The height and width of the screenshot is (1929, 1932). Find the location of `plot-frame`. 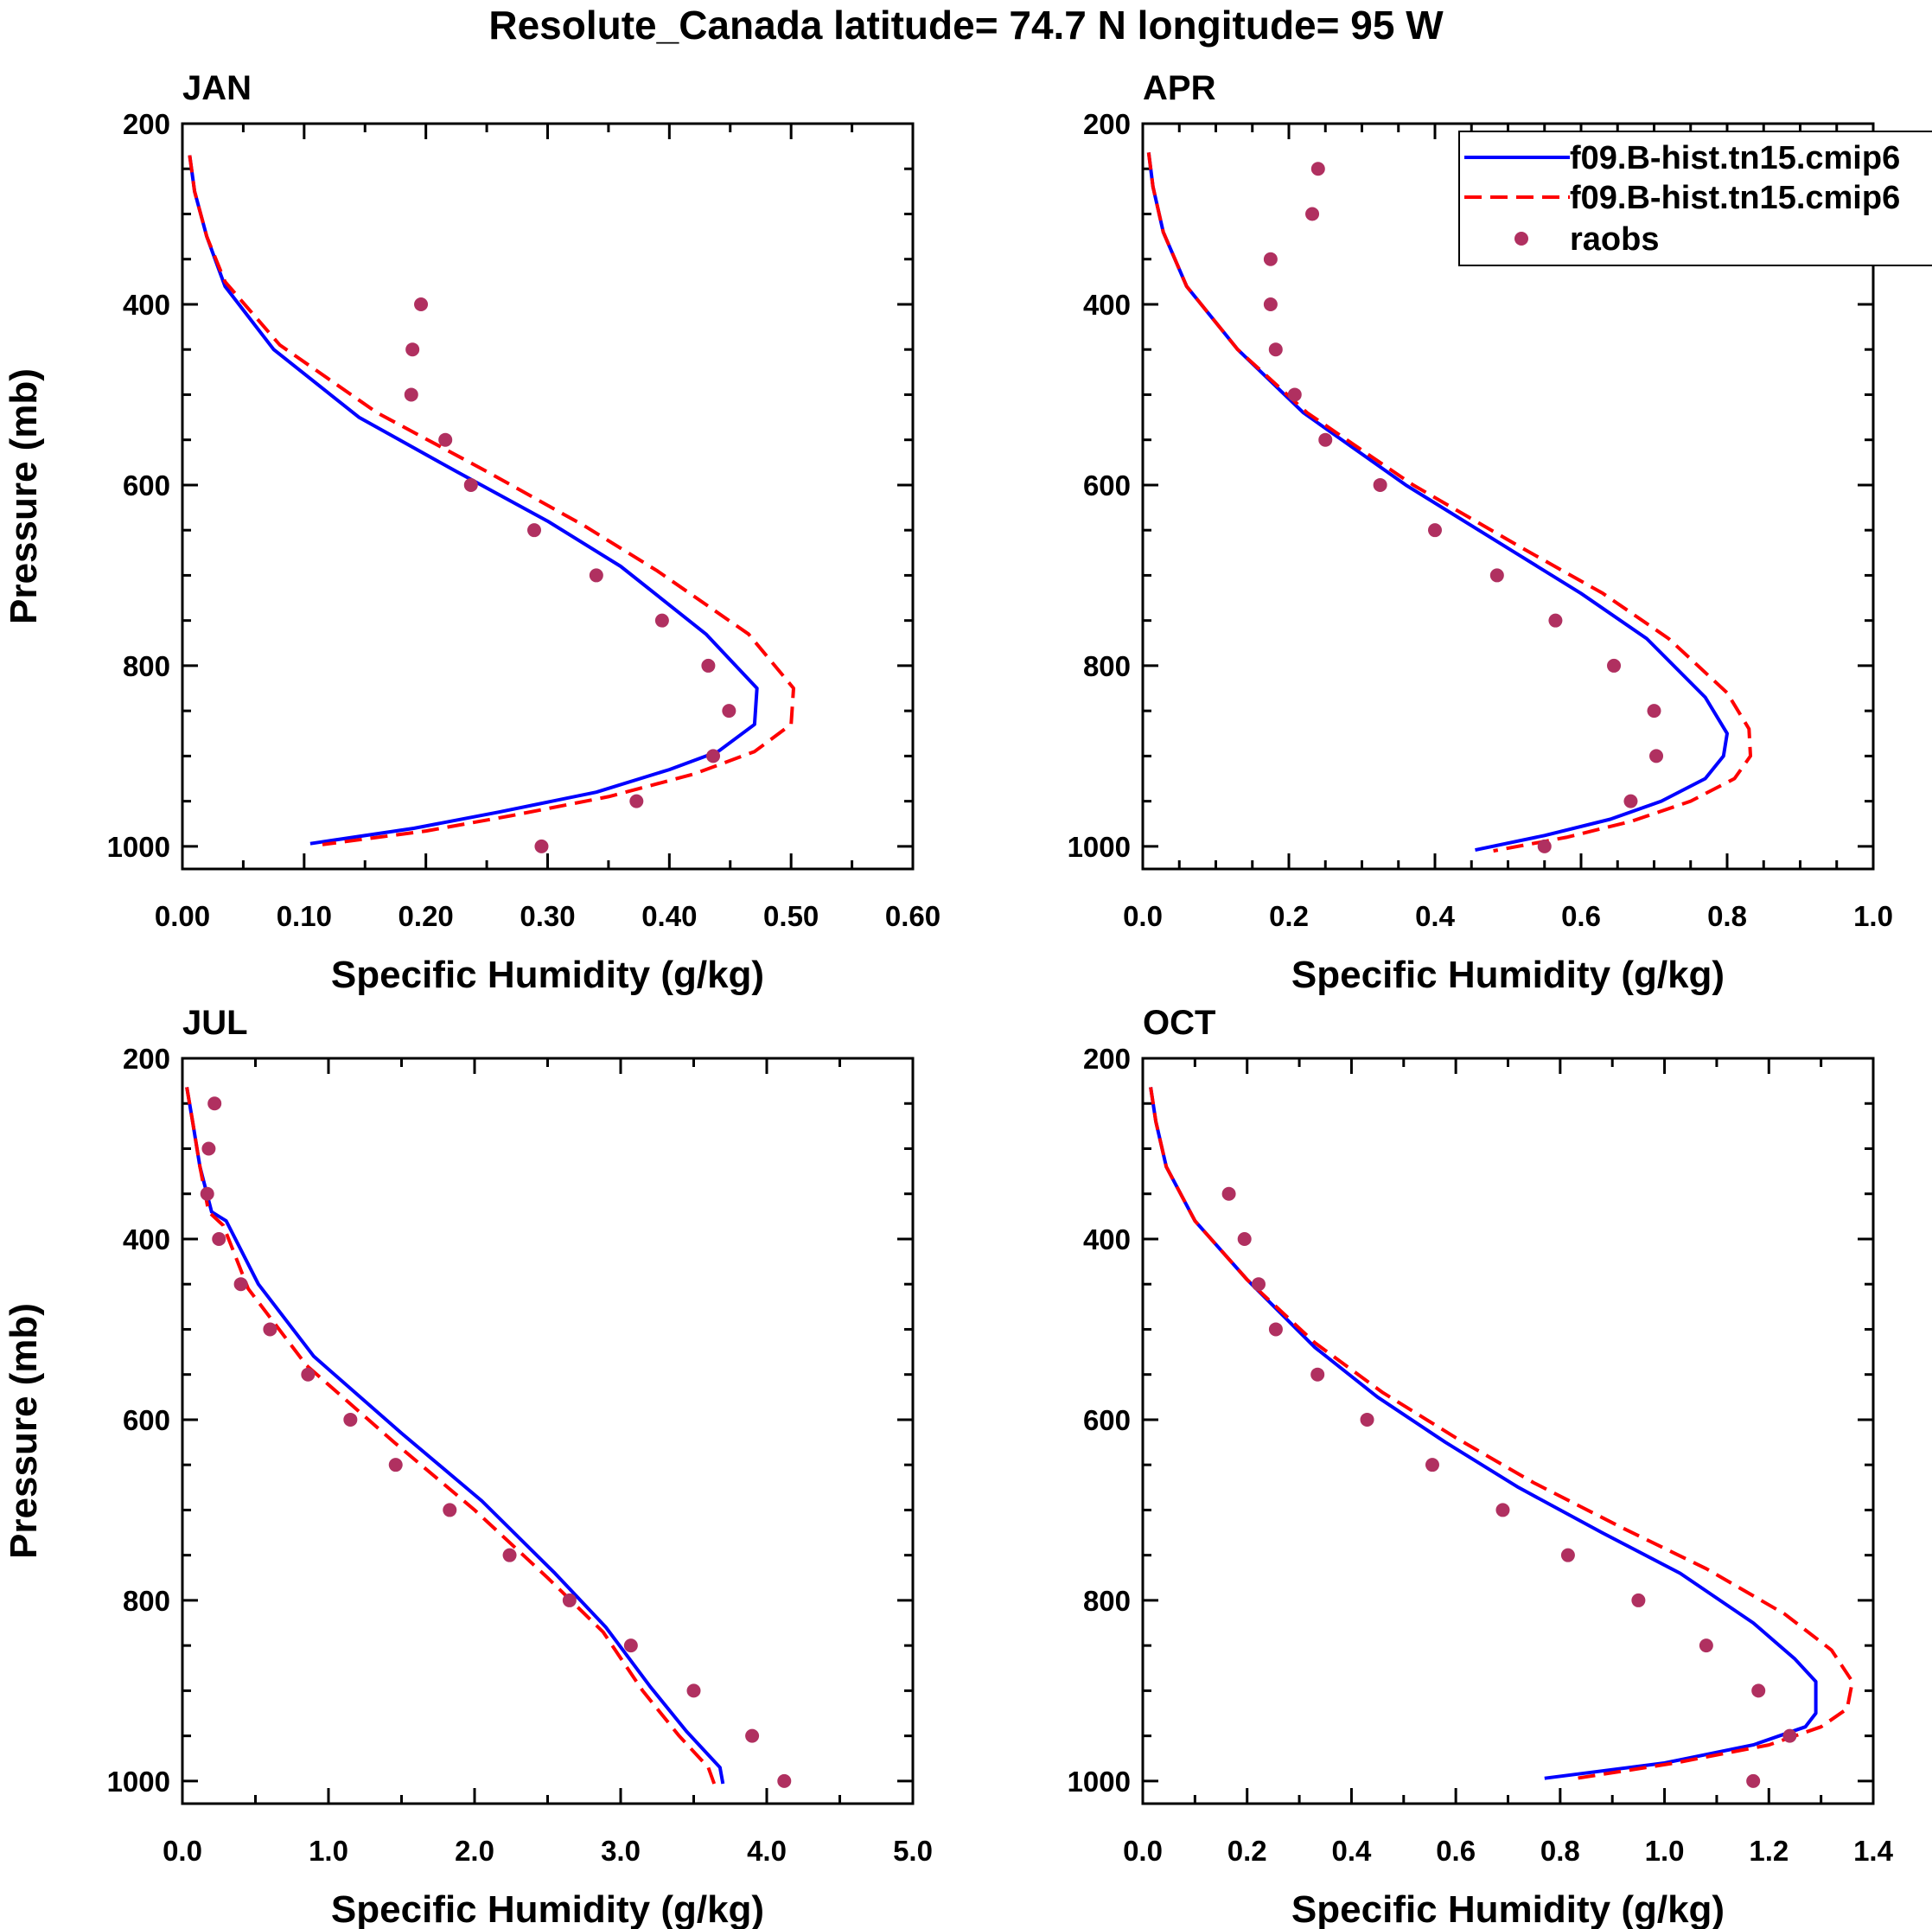

plot-frame is located at coordinates (548, 1431).